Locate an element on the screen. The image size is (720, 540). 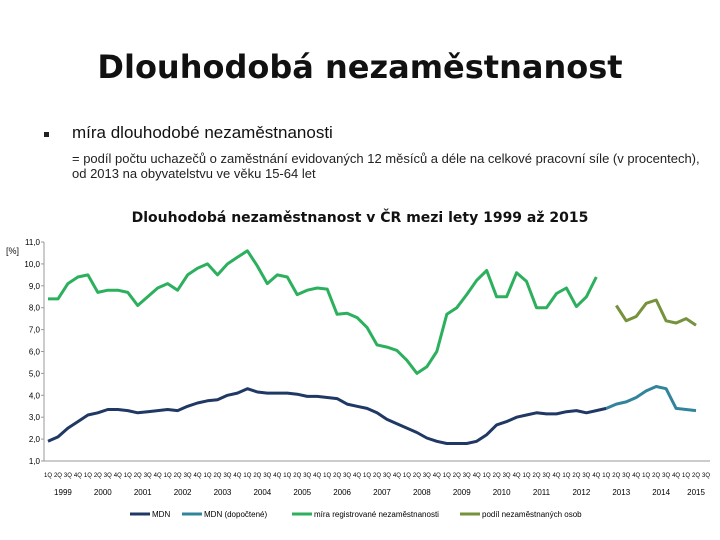
legend-label: podíl nezaměstnaných osob is located at coordinates (532, 514).